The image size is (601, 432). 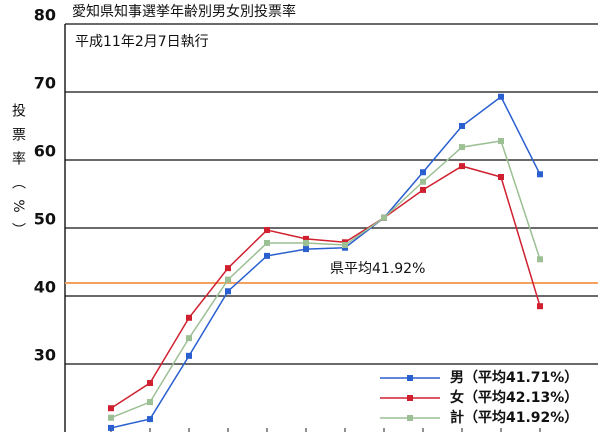 I want to click on chart-title: 愛知県知事選挙年齢別男女別投票率, so click(x=184, y=11).